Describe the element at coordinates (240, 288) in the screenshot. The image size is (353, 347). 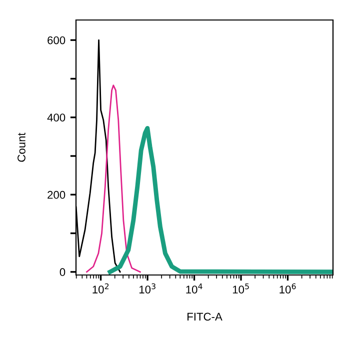
I see `x-tick-label: 10$^{5}$` at that location.